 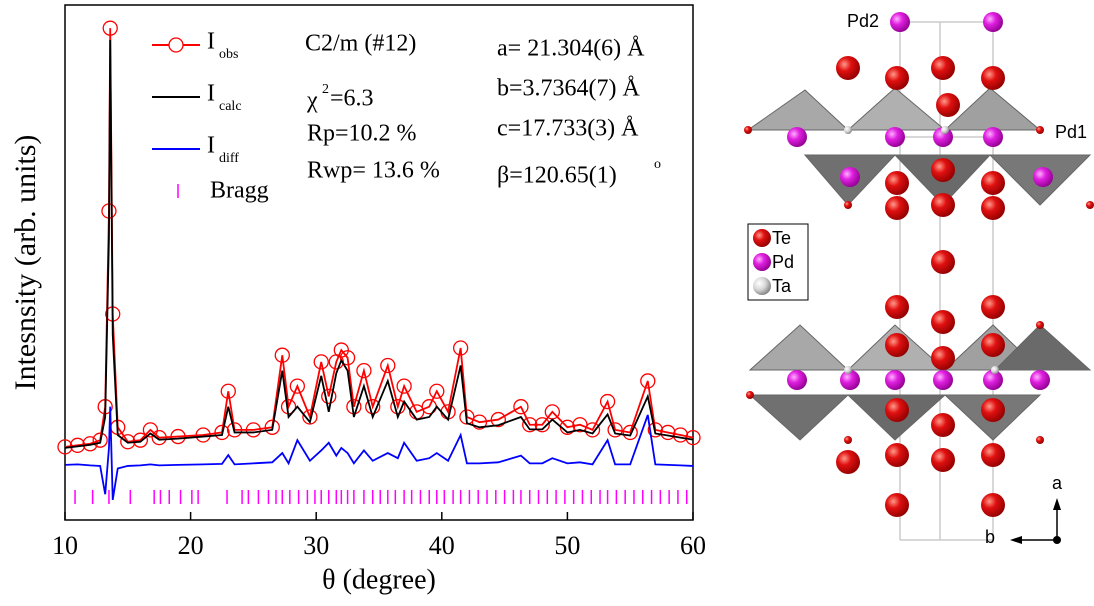 I want to click on chi-symbol: χ, so click(x=312, y=101).